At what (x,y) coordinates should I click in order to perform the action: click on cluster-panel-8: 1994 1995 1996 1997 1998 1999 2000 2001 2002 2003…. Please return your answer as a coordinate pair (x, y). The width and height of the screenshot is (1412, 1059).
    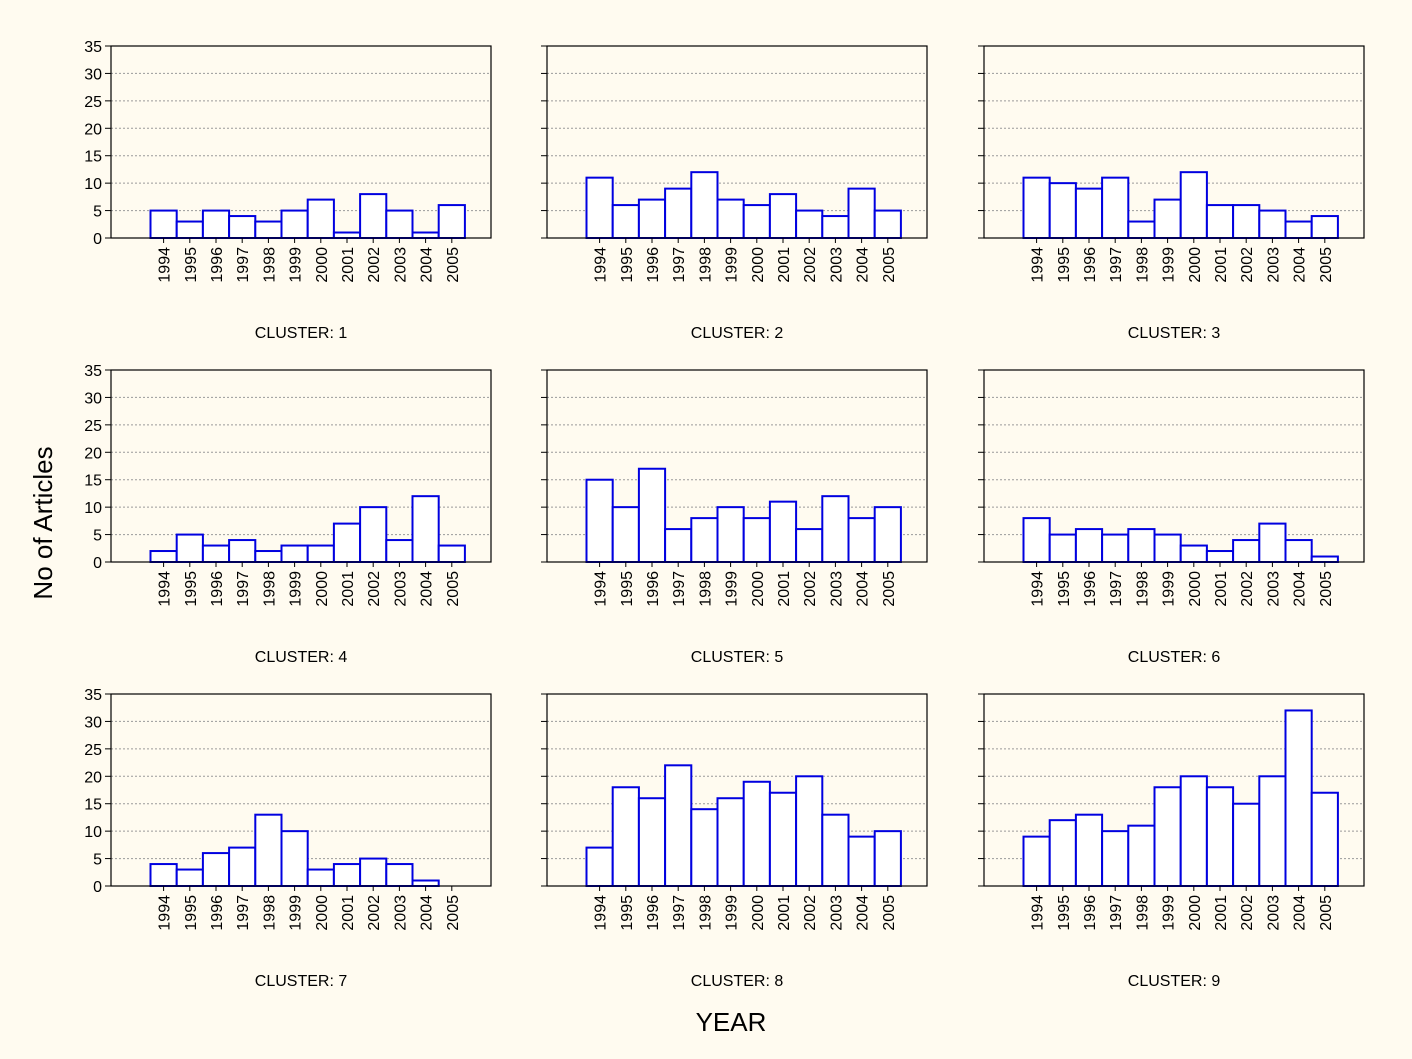
    Looking at the image, I should click on (734, 841).